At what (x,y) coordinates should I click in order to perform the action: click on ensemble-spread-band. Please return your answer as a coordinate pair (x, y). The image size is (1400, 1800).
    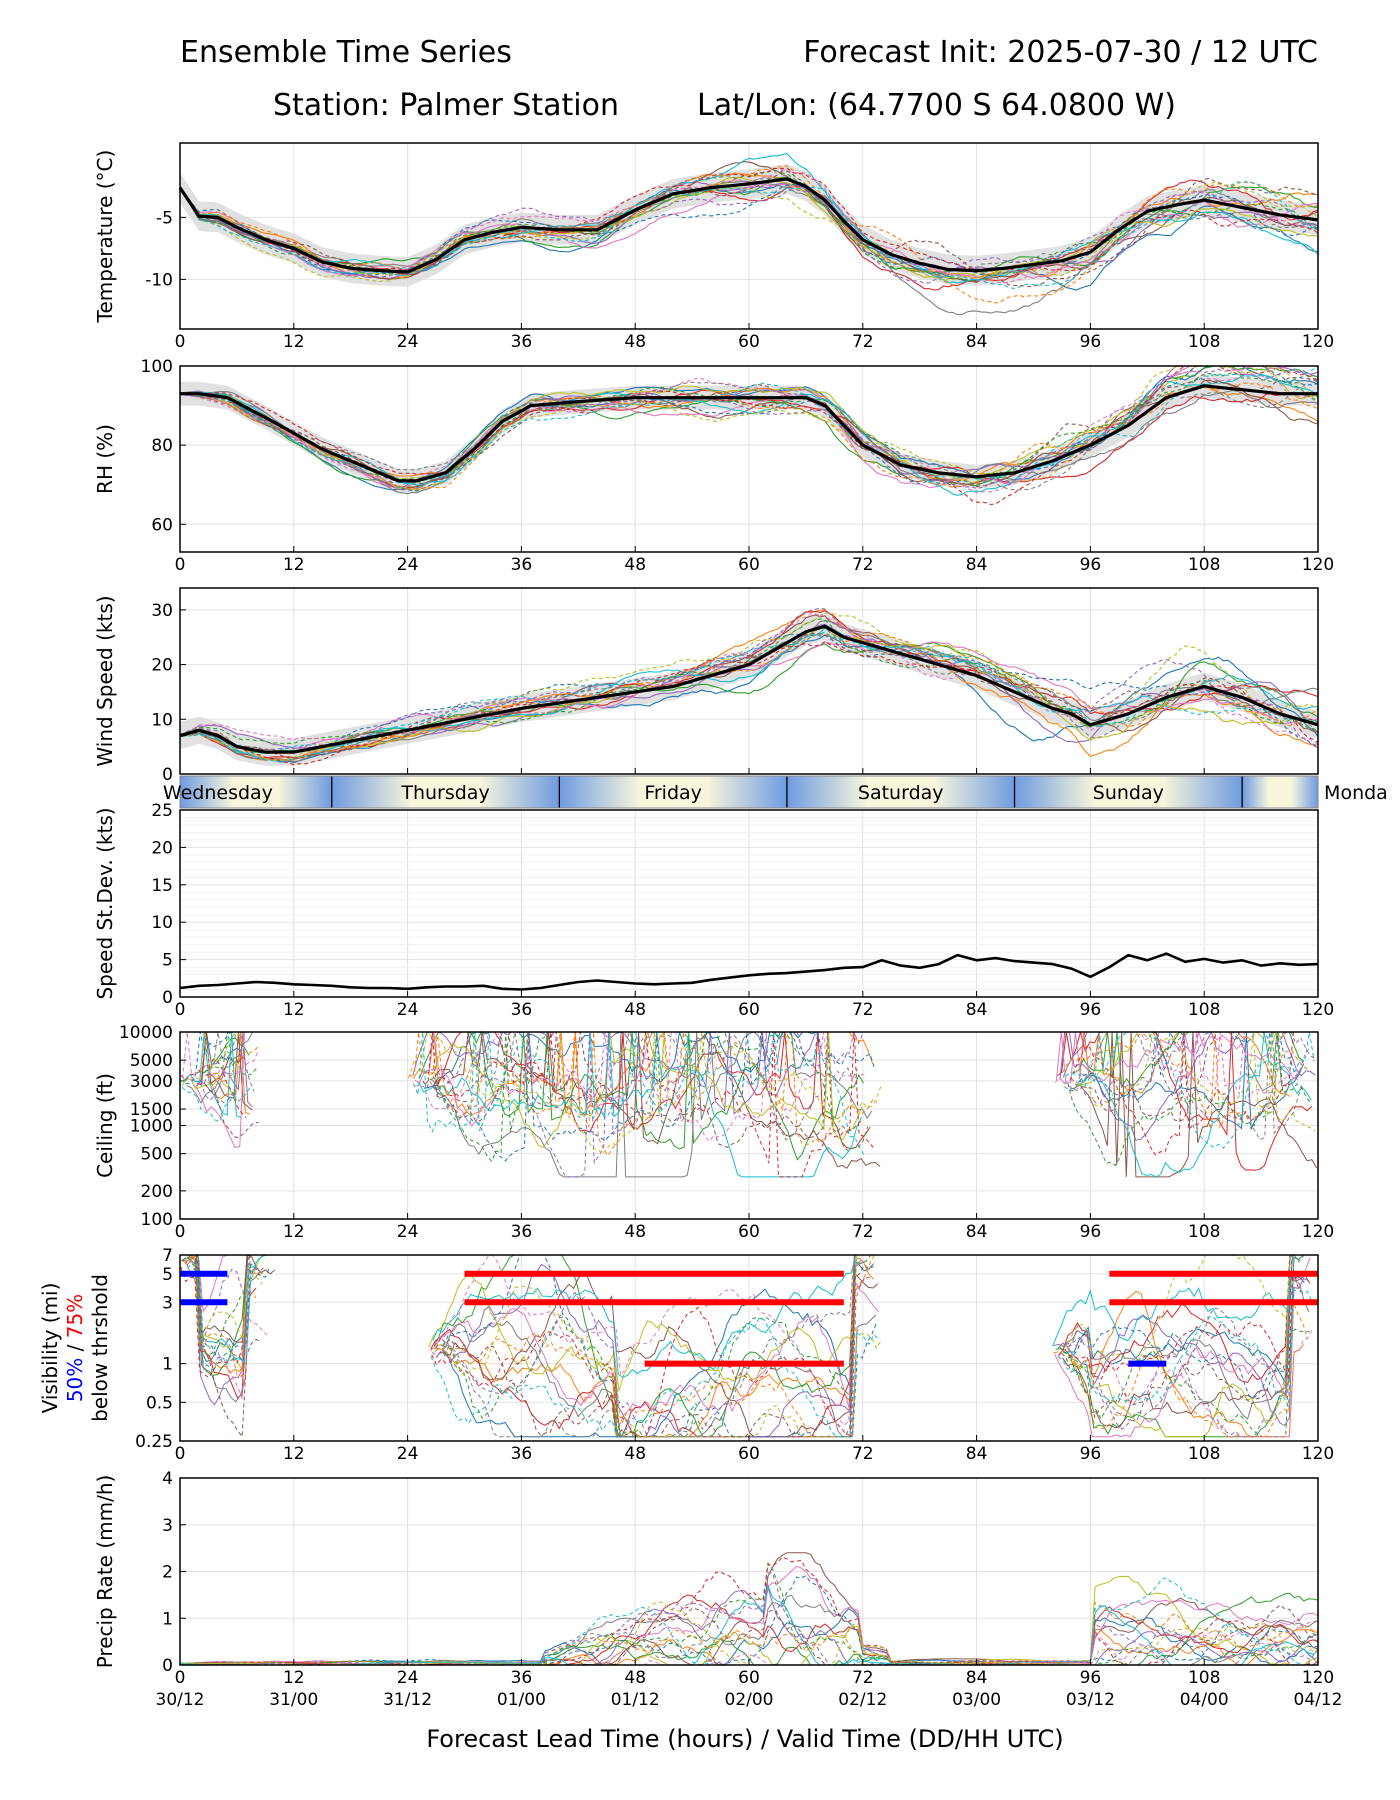
    Looking at the image, I should click on (749, 225).